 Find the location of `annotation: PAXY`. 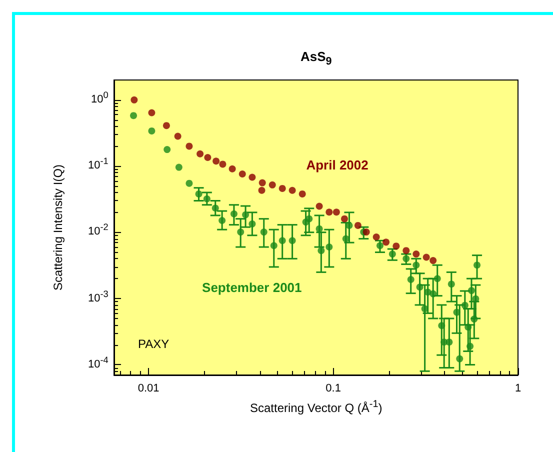

annotation: PAXY is located at coordinates (154, 344).